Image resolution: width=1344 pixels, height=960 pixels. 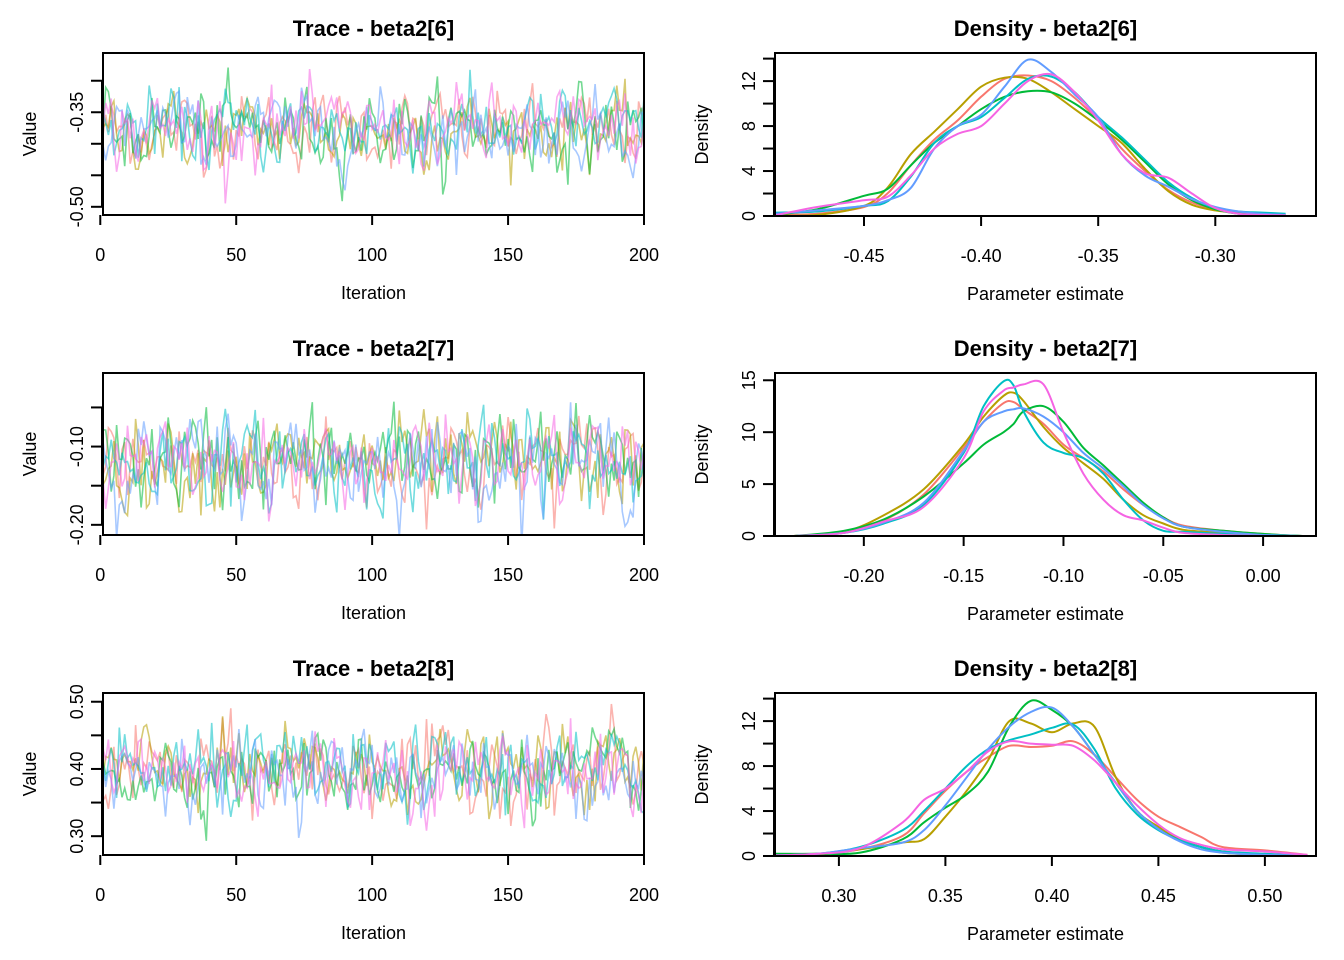 What do you see at coordinates (749, 484) in the screenshot?
I see `y-tick-label: 5` at bounding box center [749, 484].